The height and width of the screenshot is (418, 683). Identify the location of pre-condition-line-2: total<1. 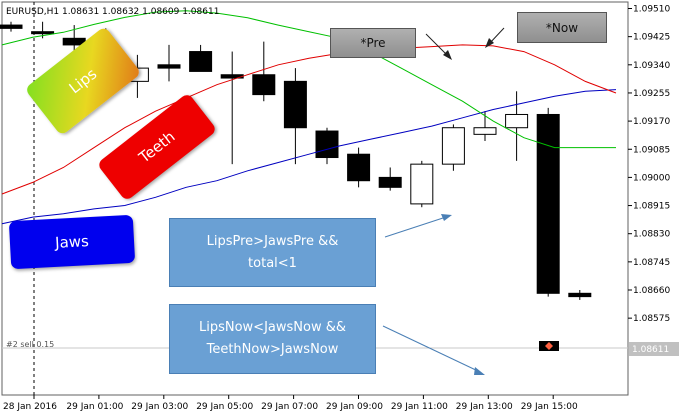
(272, 263).